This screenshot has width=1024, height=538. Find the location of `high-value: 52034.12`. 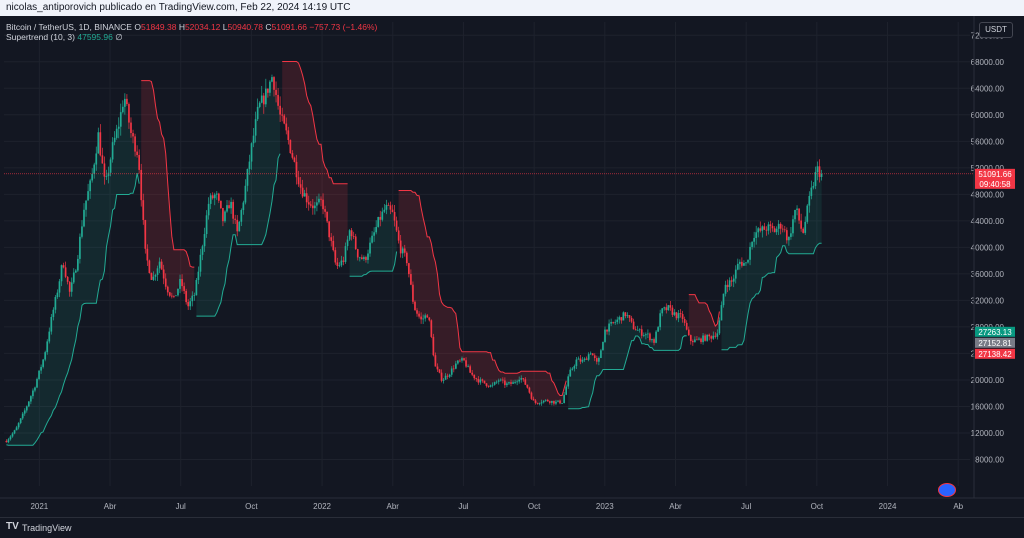

high-value: 52034.12 is located at coordinates (202, 27).